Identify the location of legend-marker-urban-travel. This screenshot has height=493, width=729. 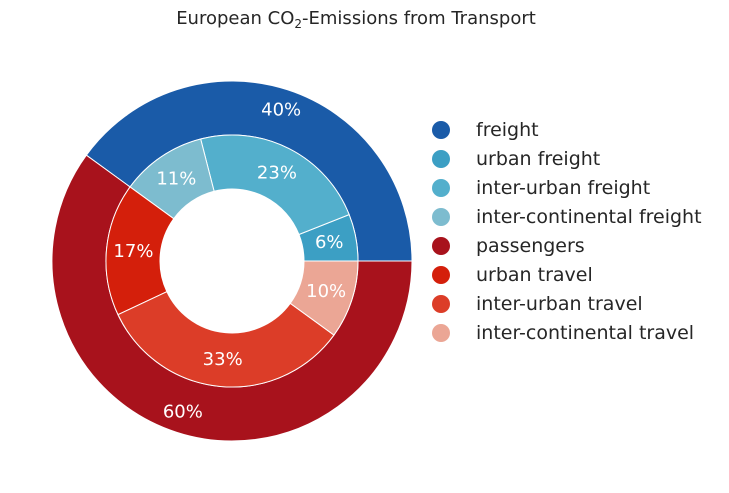
(441, 275).